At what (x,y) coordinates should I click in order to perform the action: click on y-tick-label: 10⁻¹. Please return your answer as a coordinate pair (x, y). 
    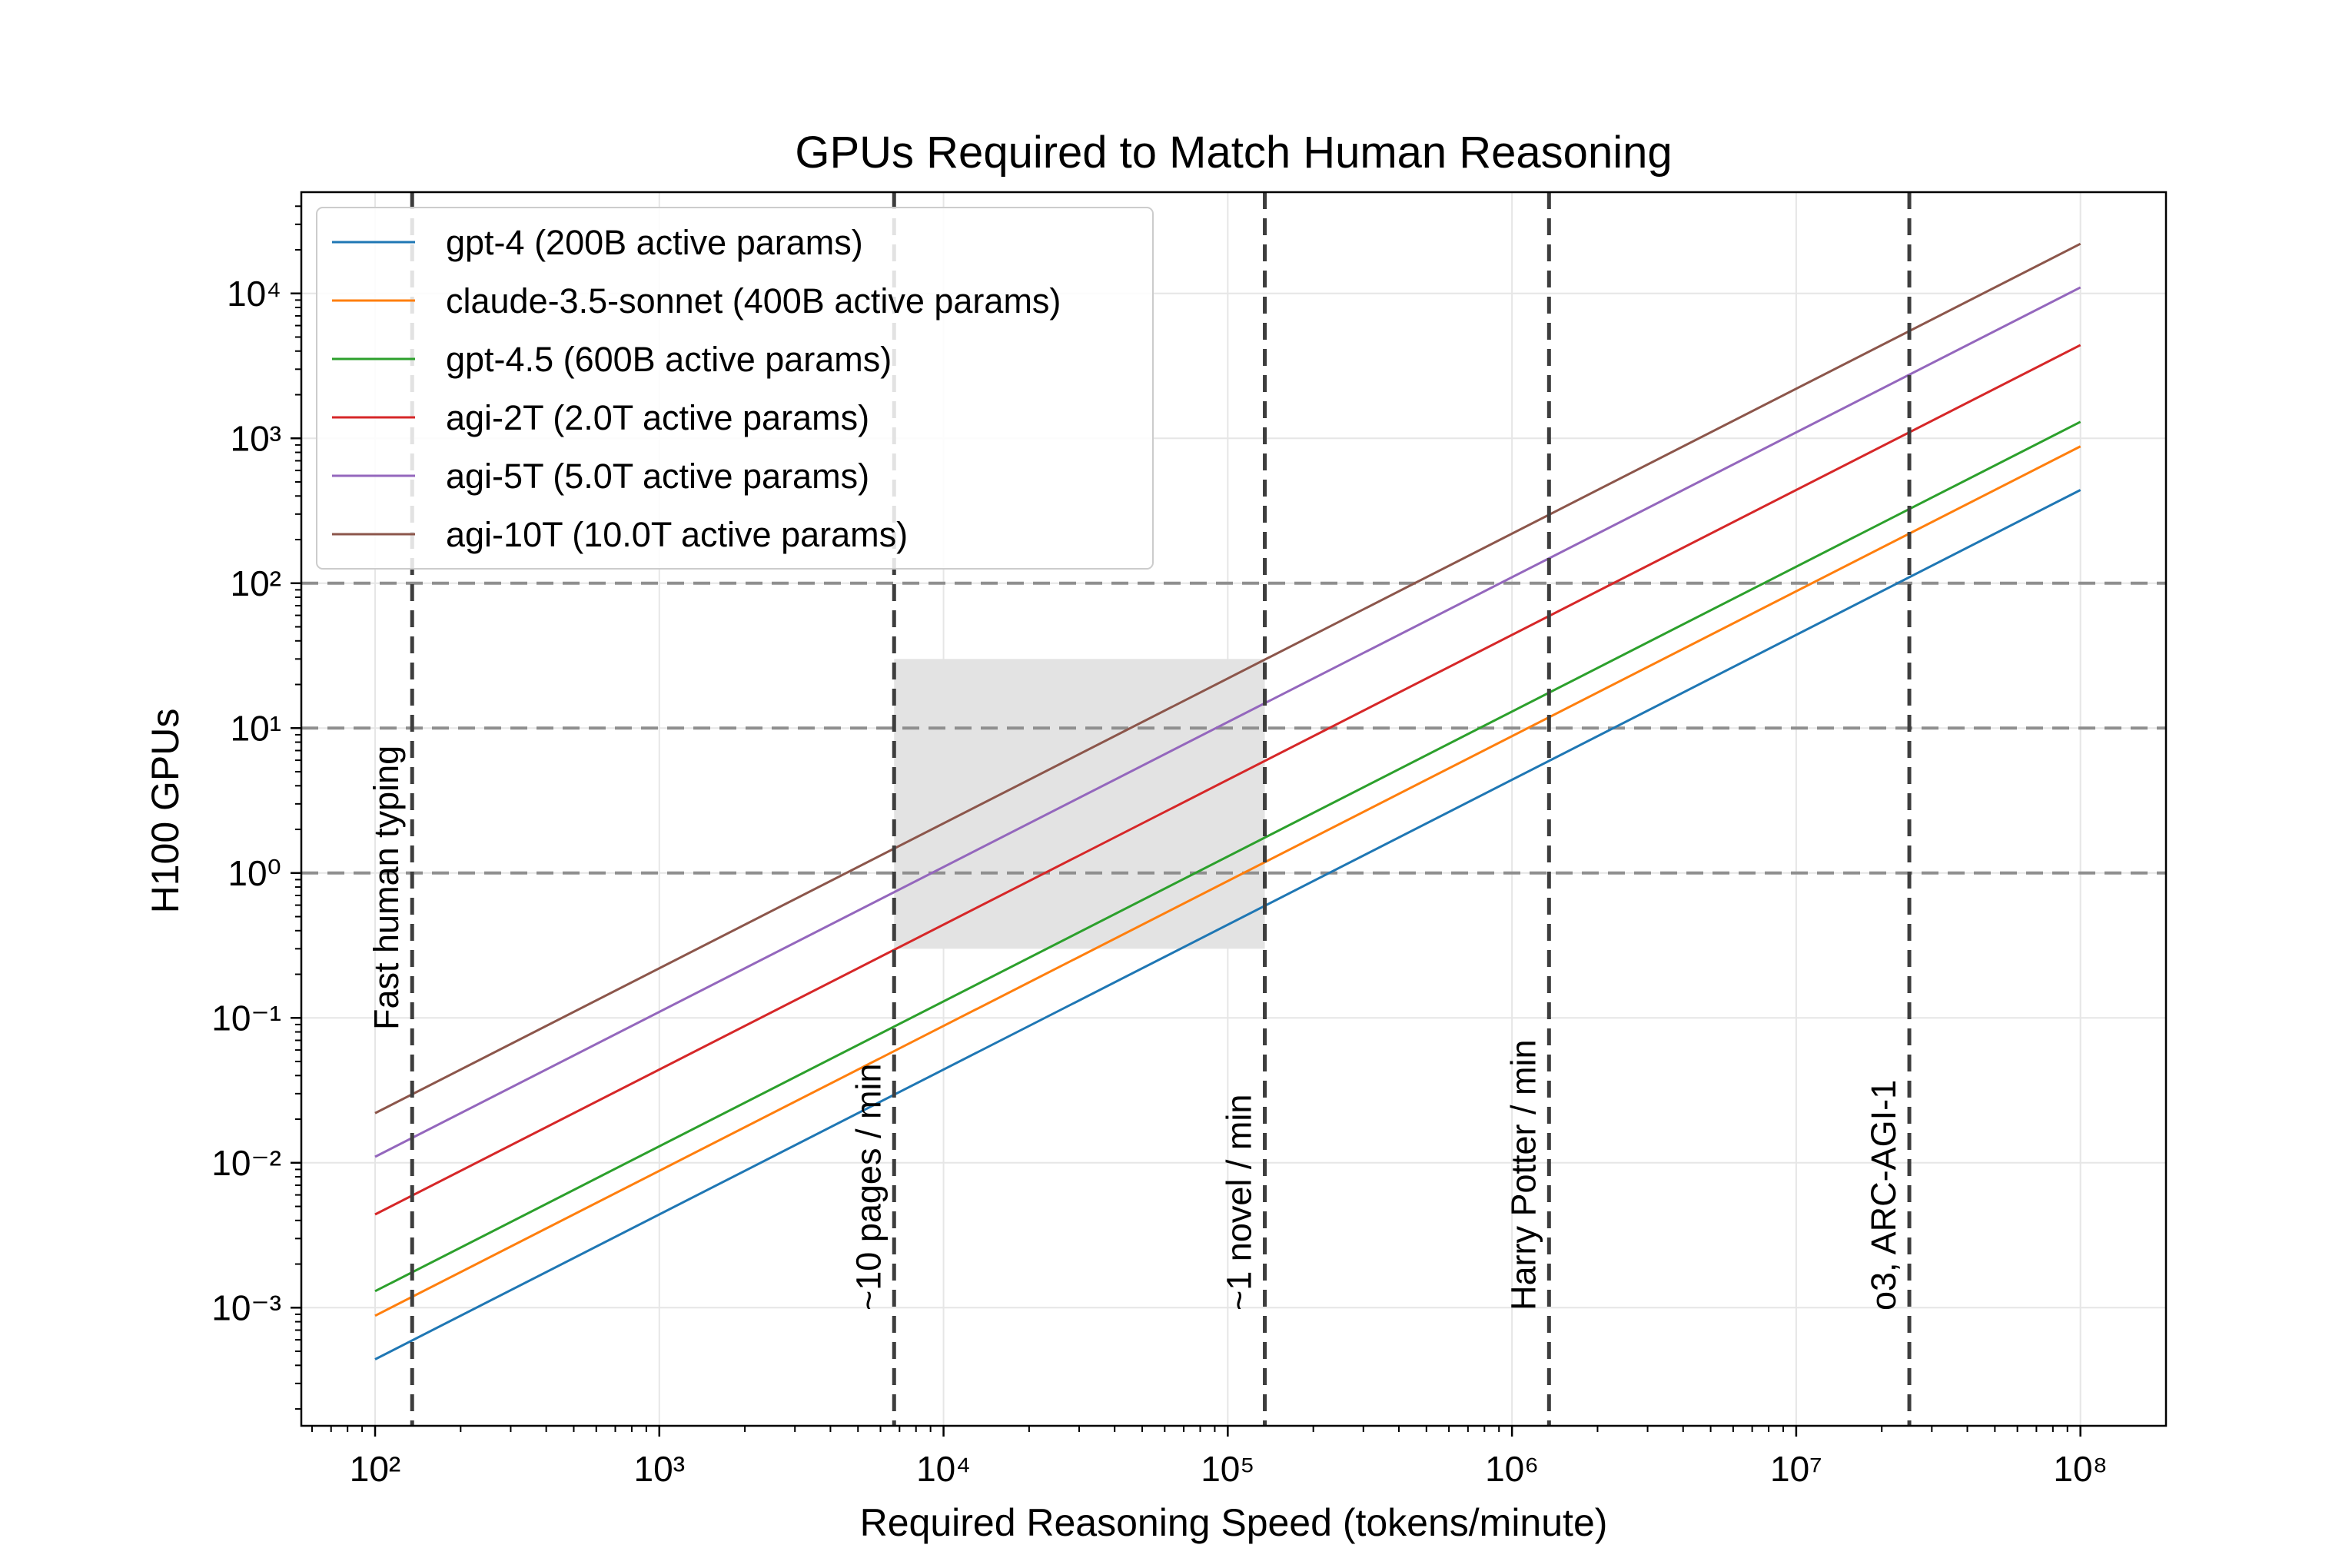
    Looking at the image, I should click on (246, 1018).